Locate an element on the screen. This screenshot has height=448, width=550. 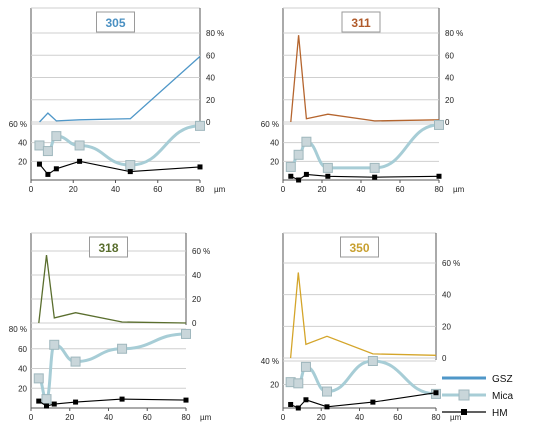
gsz-tick-label: 80 % is located at coordinates (215, 33).